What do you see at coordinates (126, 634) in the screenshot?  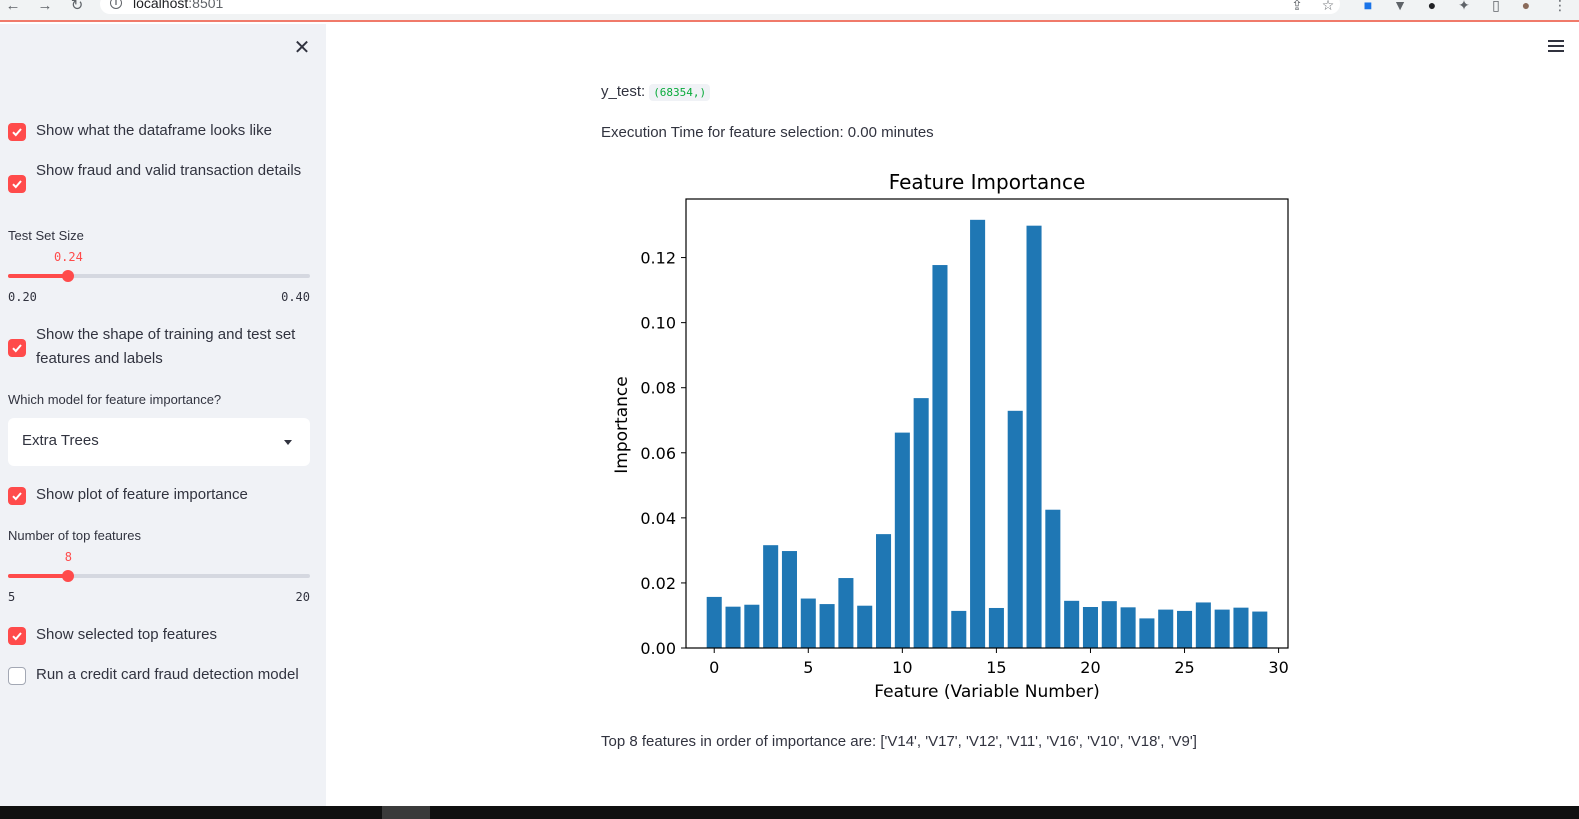 I see `checkbox-label: Show selected top features` at bounding box center [126, 634].